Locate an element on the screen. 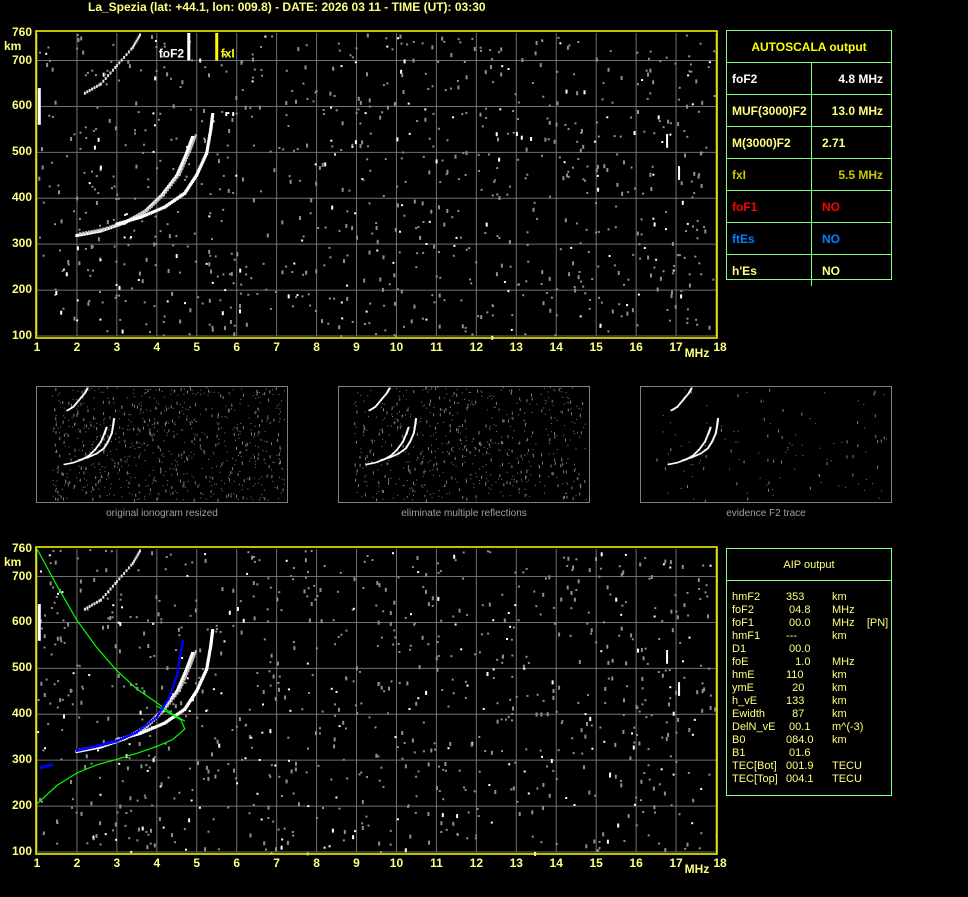  blue-fit-point is located at coordinates (177, 673).